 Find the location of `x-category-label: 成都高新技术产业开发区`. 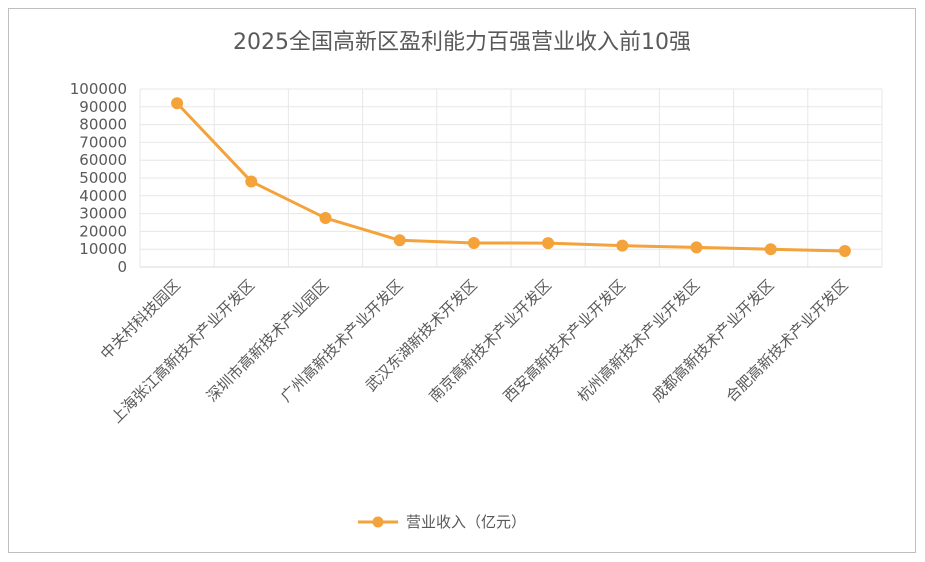

x-category-label: 成都高新技术产业开发区 is located at coordinates (712, 340).